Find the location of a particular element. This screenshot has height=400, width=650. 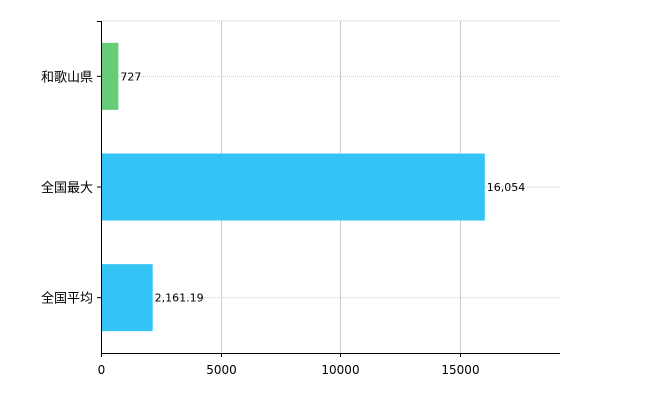

x-tick-label: 0 is located at coordinates (102, 370).